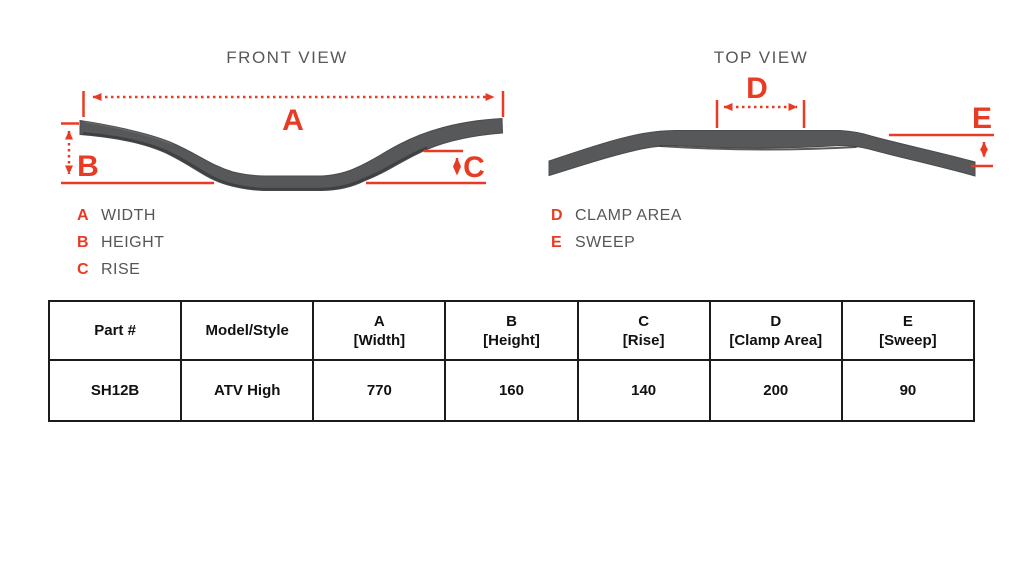  I want to click on column-header-text: D, so click(776, 321).